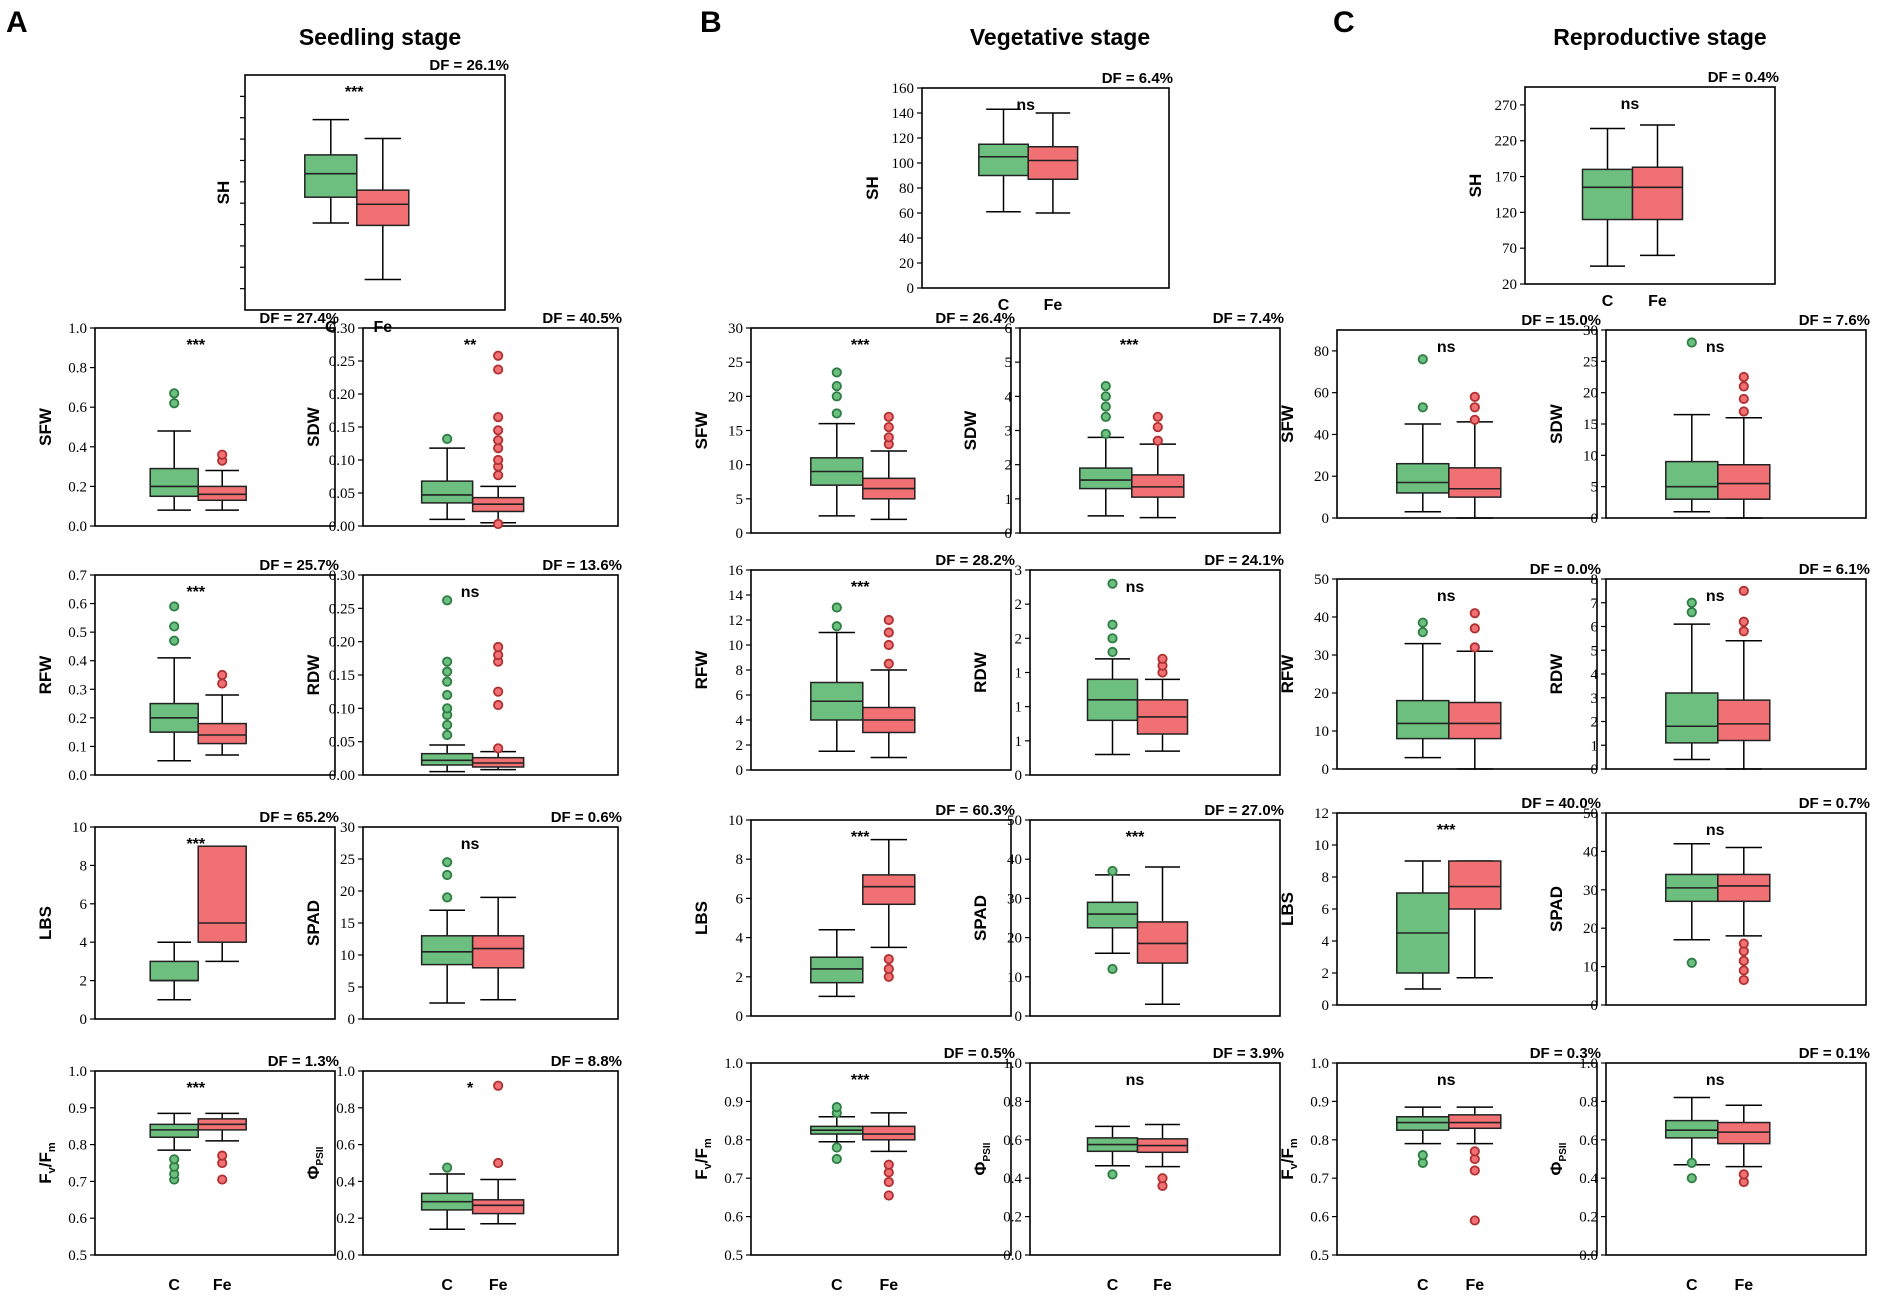 This screenshot has height=1296, width=1904. I want to click on y-tick-label: 0.05, so click(342, 494).